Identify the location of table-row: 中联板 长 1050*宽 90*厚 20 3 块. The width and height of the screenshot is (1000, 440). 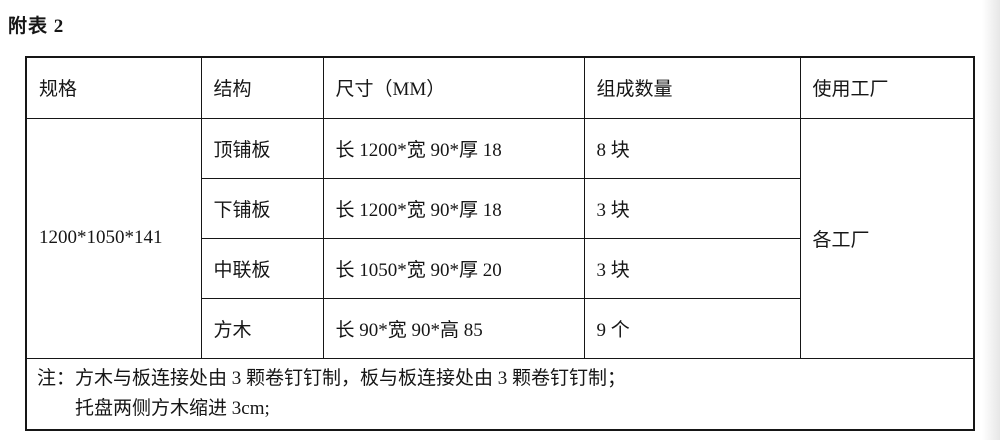
(500, 268).